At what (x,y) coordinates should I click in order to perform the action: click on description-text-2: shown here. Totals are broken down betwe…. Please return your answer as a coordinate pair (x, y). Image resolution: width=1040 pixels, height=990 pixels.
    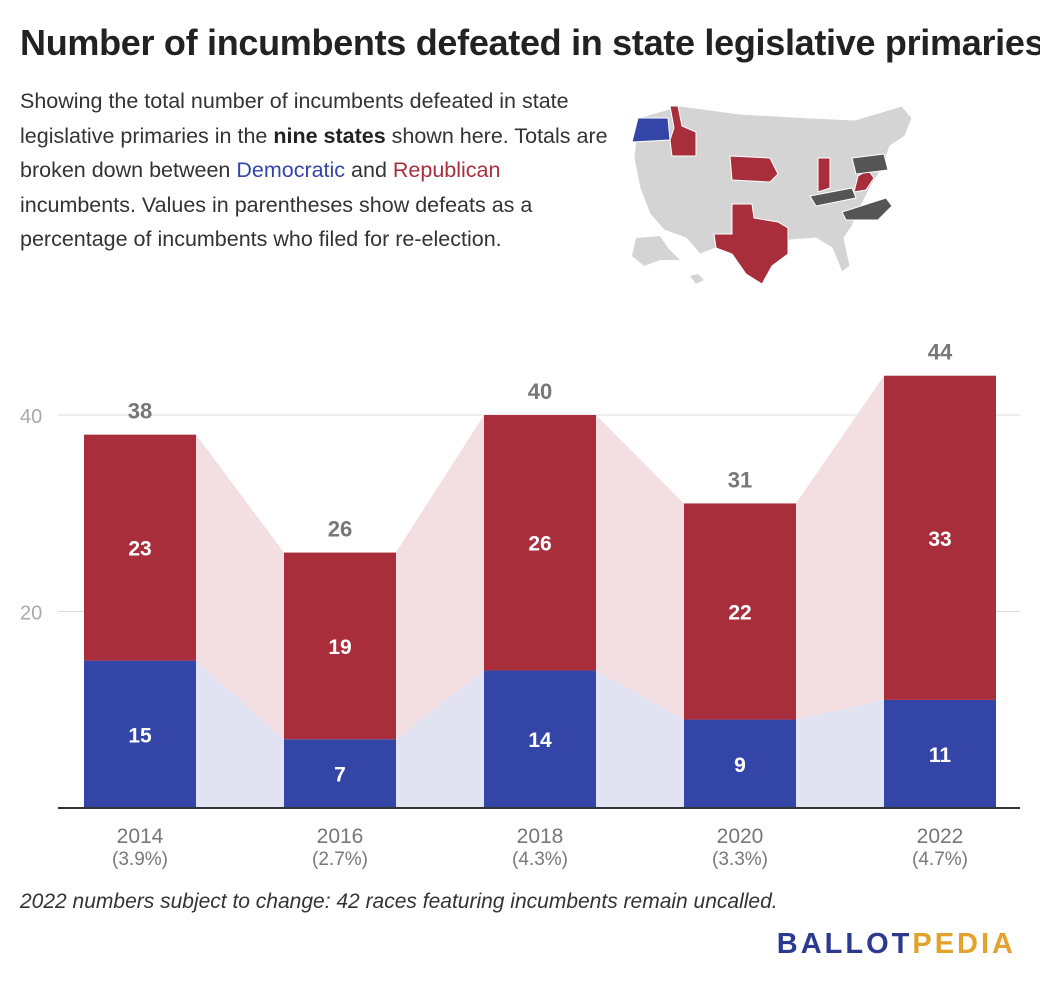
    Looking at the image, I should click on (314, 153).